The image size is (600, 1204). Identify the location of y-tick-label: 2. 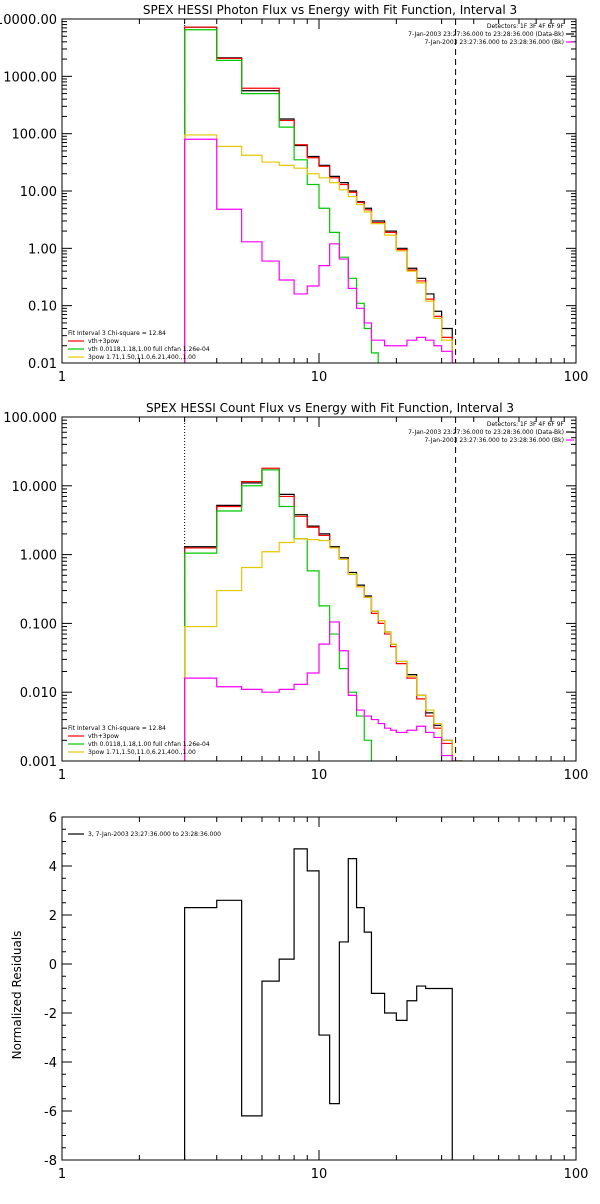
(53, 916).